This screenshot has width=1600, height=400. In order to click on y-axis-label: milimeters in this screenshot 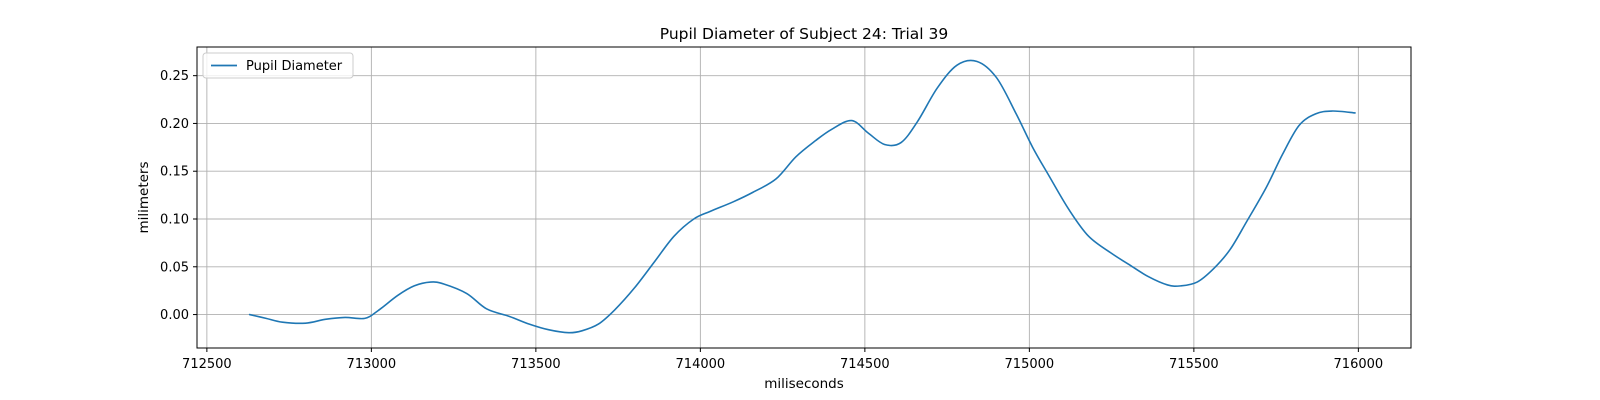, I will do `click(144, 197)`.